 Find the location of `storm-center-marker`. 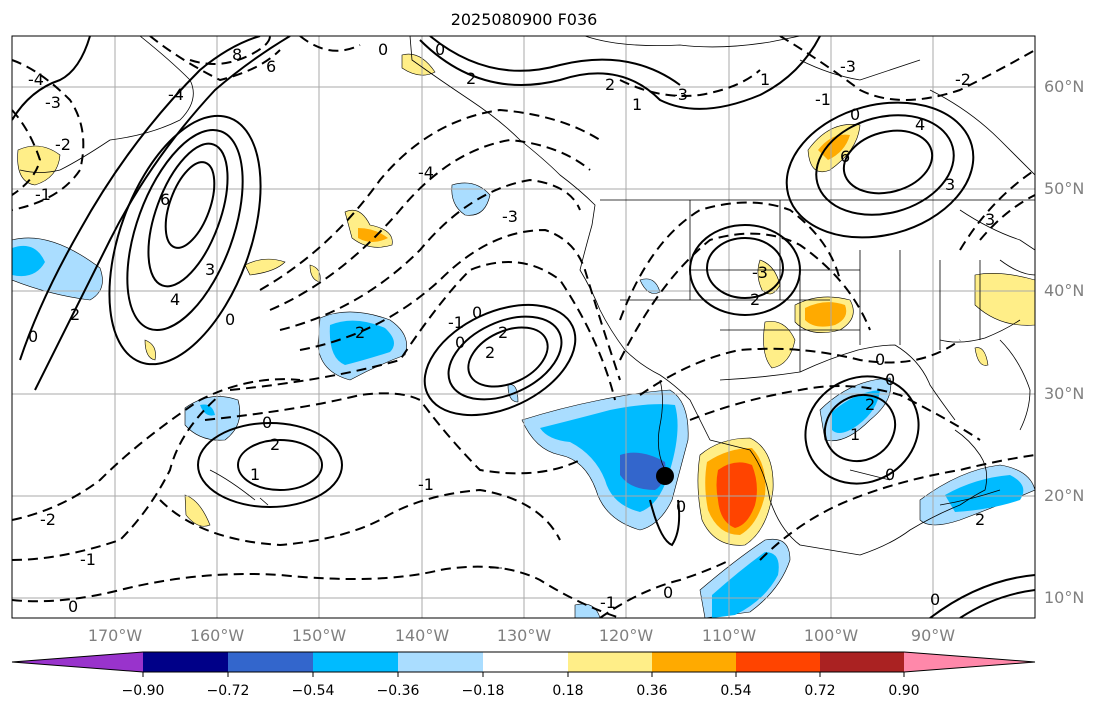

storm-center-marker is located at coordinates (665, 476).